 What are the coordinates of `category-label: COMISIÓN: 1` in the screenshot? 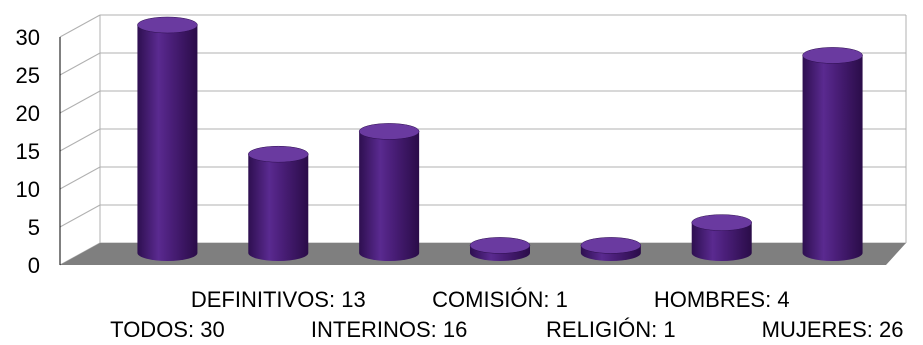 It's located at (500, 299).